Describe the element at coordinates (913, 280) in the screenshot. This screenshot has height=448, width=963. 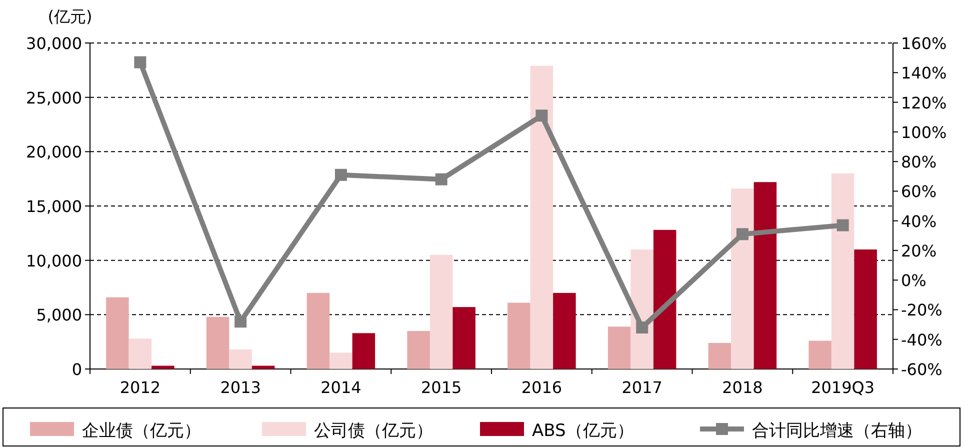
I see `y2-tick-label: 0%` at that location.